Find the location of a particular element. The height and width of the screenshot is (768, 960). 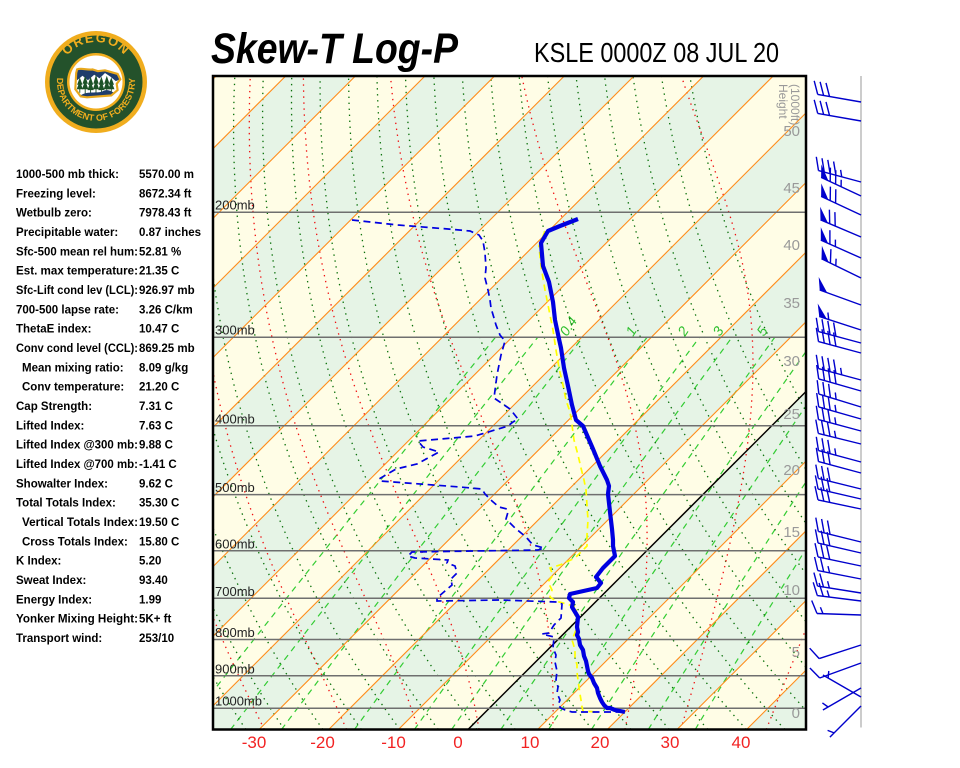

svg-text: 52.81 % is located at coordinates (160, 252).